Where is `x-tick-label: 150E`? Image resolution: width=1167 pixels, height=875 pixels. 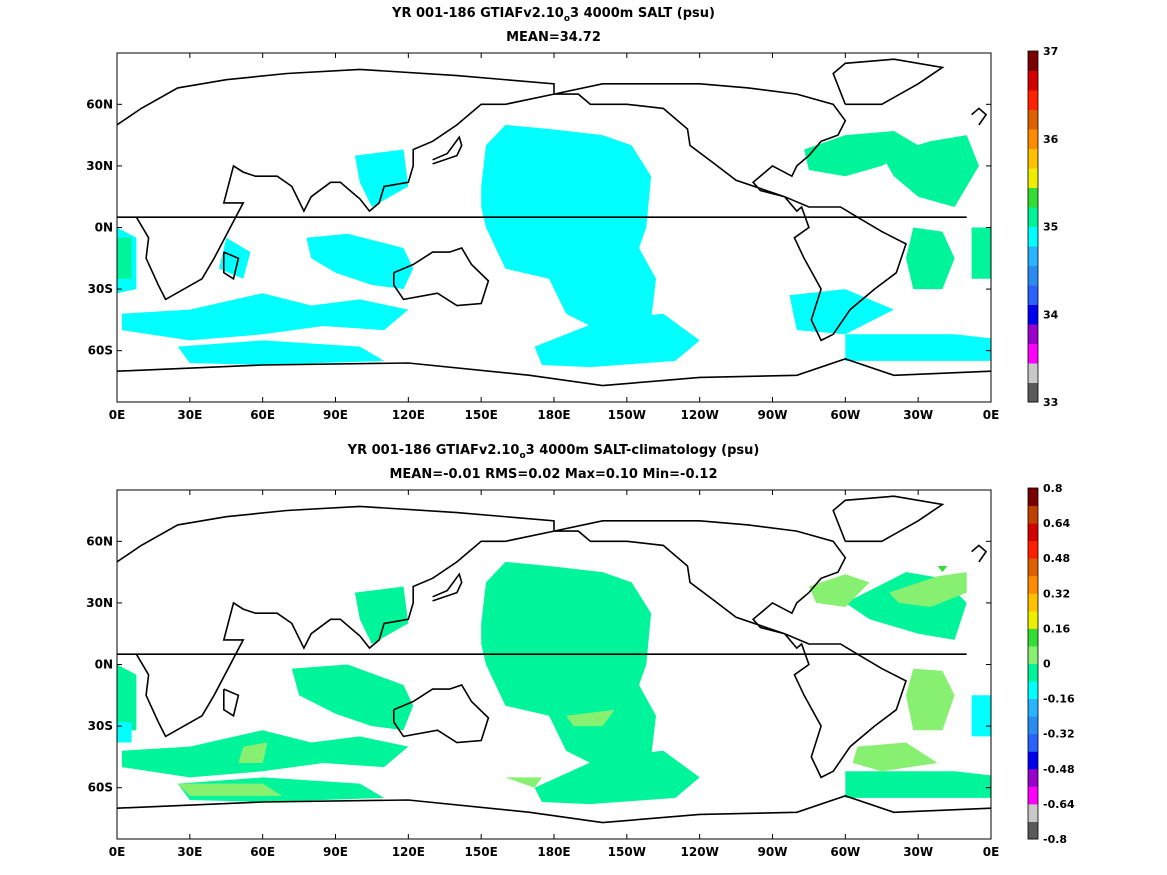
x-tick-label: 150E is located at coordinates (481, 415).